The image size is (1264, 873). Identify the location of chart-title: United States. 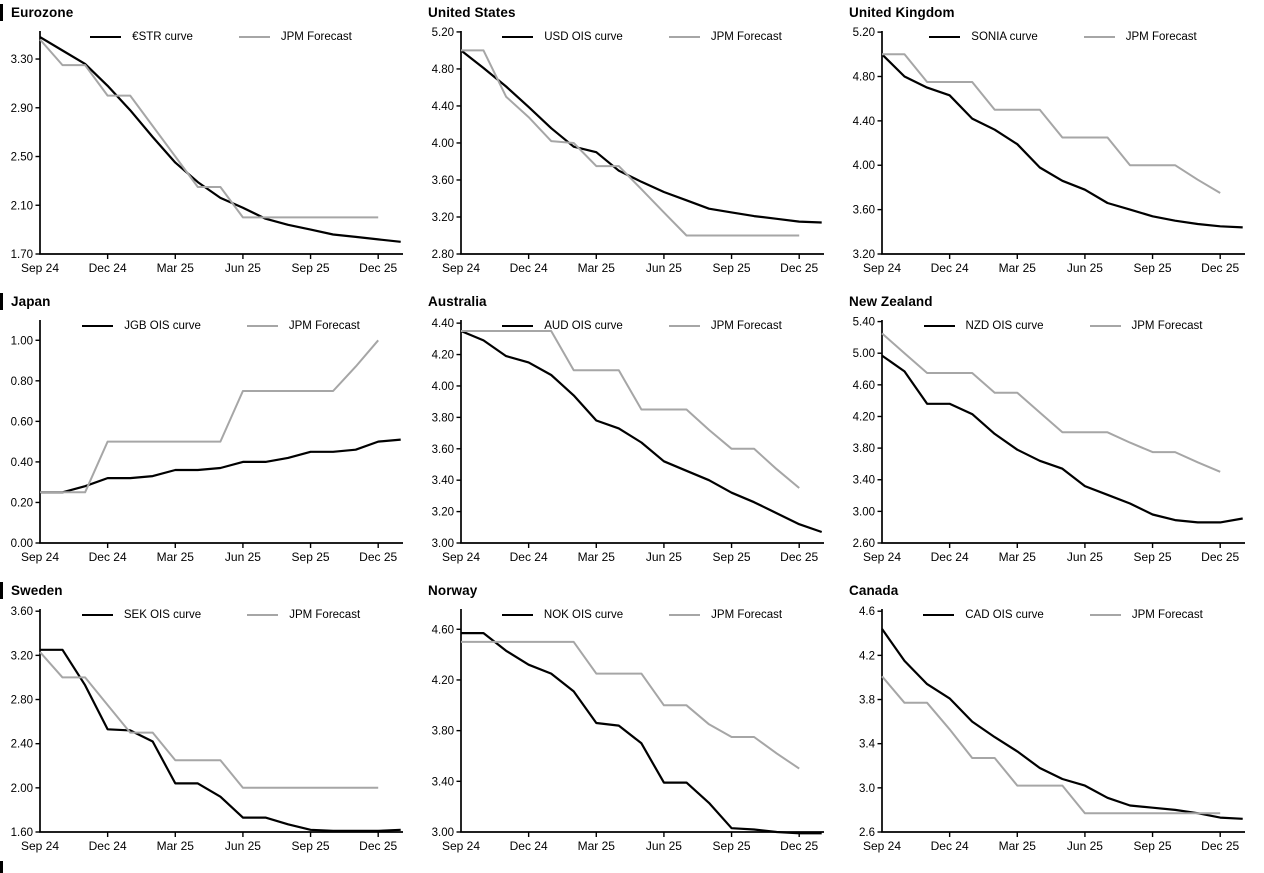
(472, 12).